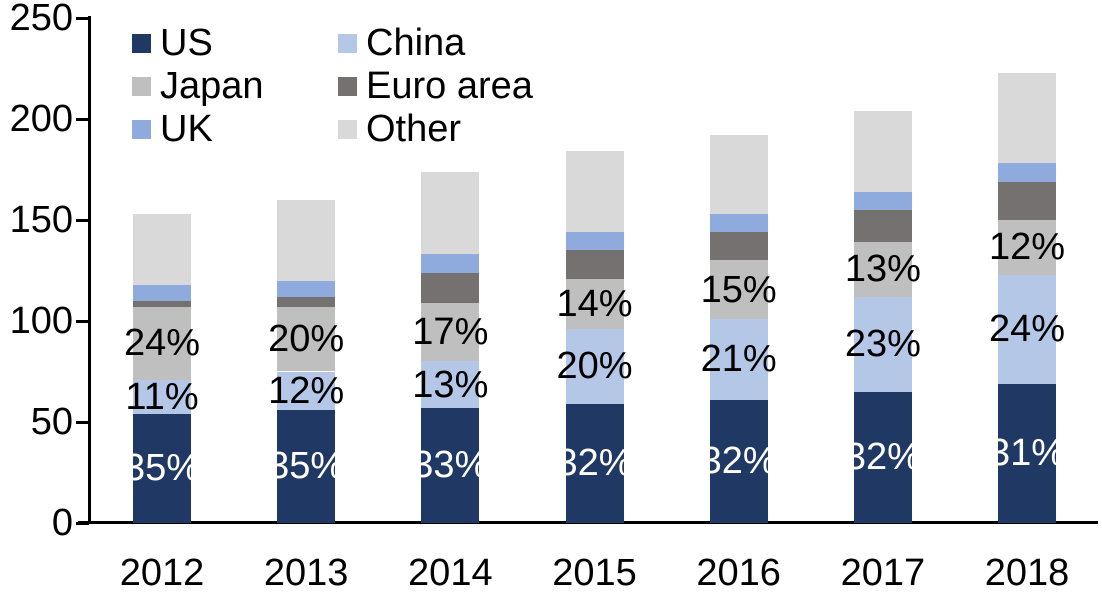  What do you see at coordinates (62, 523) in the screenshot?
I see `y-tick-label-0: 0` at bounding box center [62, 523].